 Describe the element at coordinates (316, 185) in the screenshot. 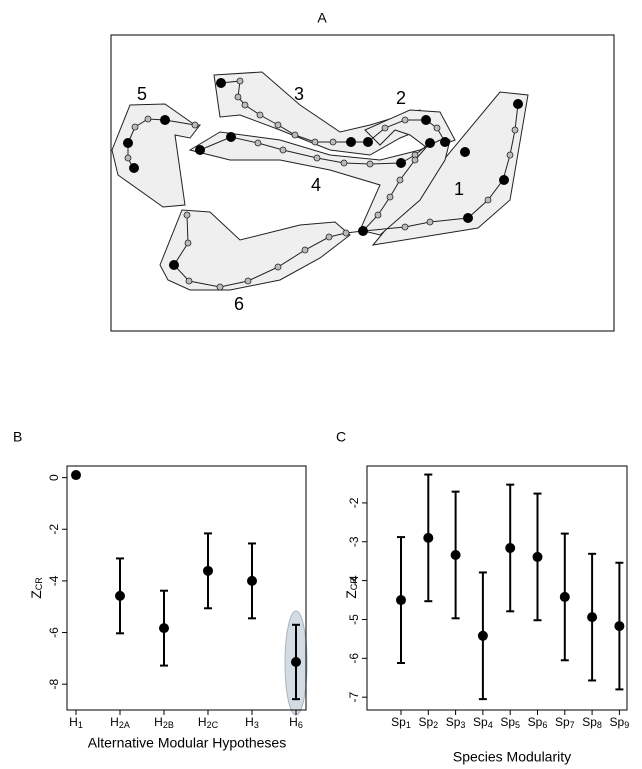

I see `region-label: 4` at that location.